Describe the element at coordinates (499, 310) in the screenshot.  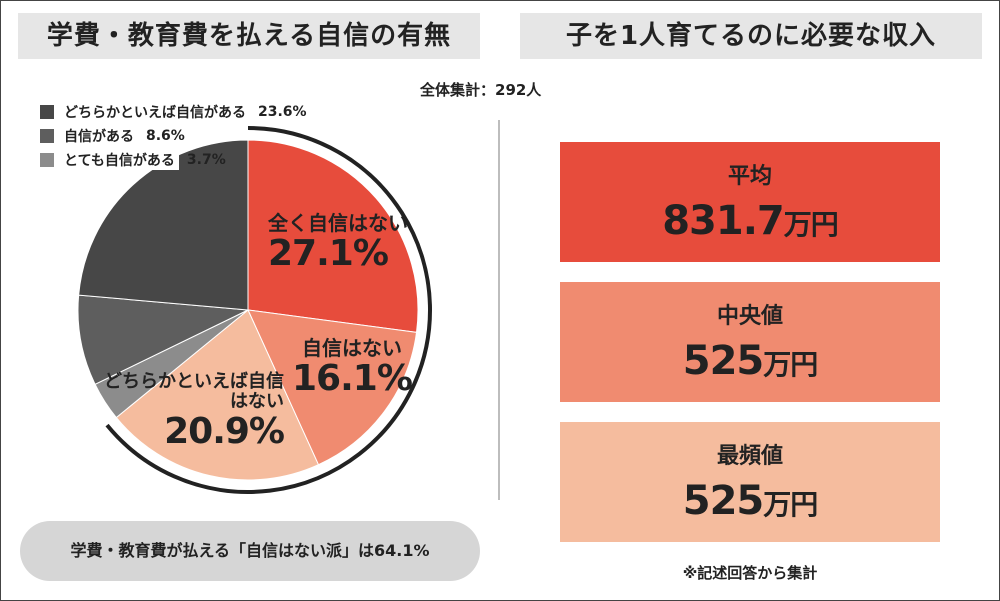
I see `panel-divider` at that location.